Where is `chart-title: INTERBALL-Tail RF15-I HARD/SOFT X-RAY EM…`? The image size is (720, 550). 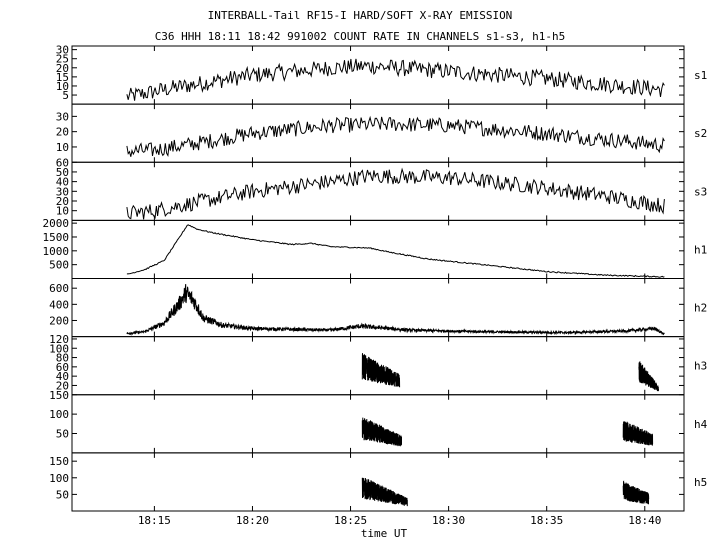 chart-title: INTERBALL-Tail RF15-I HARD/SOFT X-RAY EM… is located at coordinates (360, 15).